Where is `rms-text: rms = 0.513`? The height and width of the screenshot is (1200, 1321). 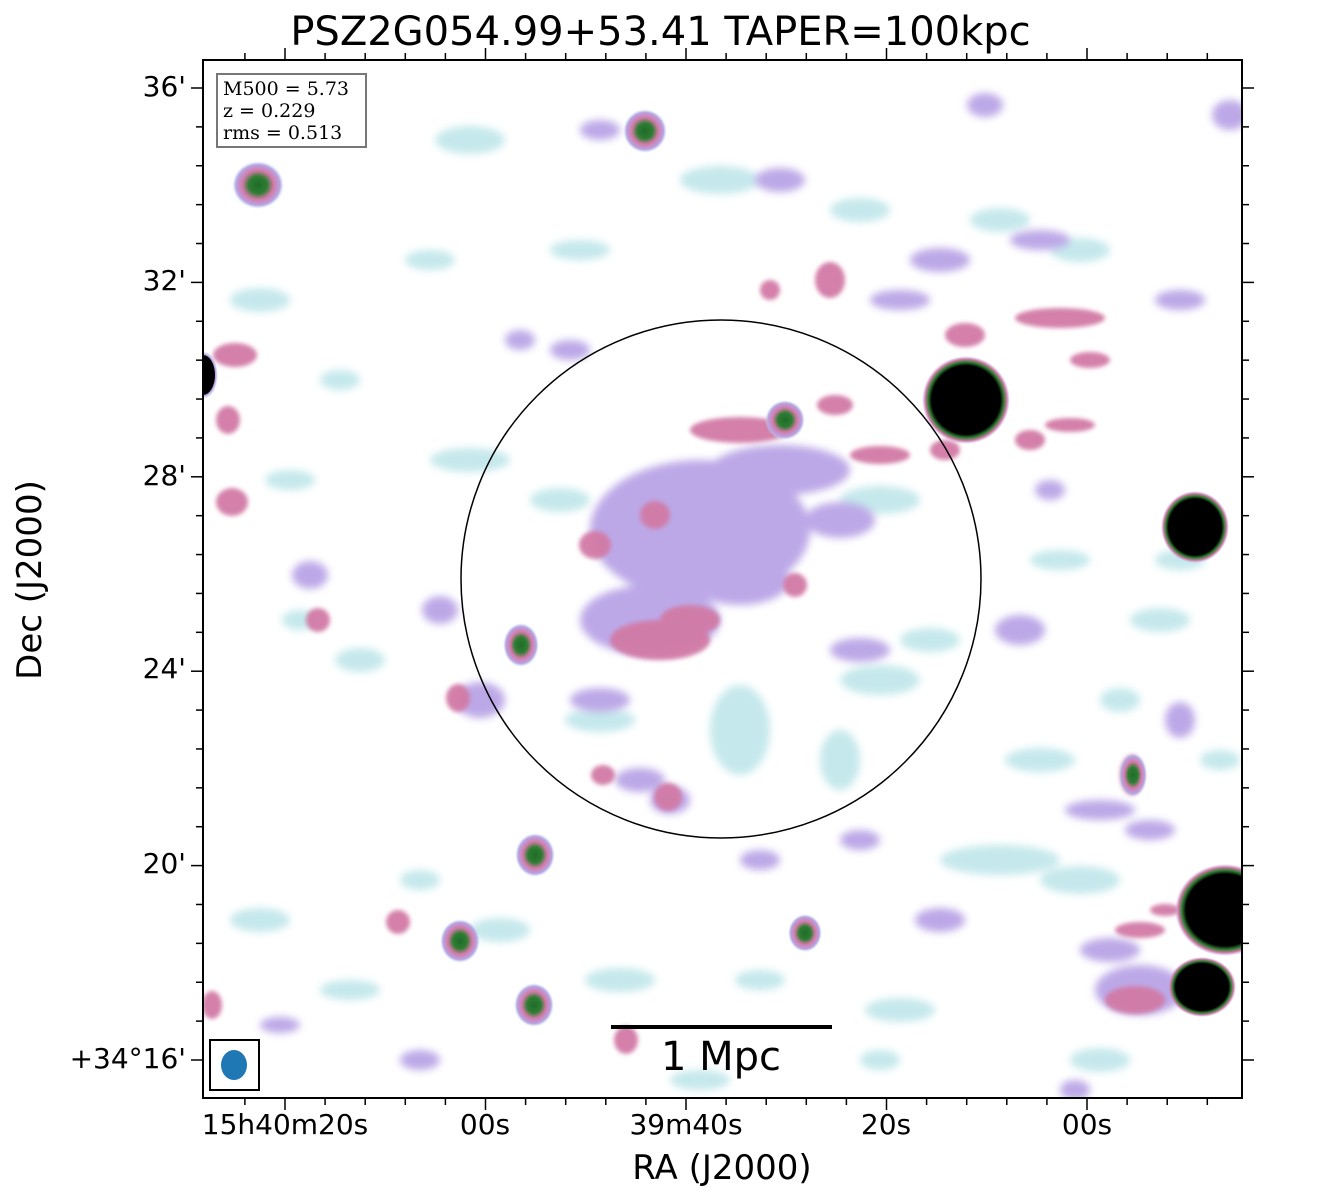 rms-text: rms = 0.513 is located at coordinates (283, 133).